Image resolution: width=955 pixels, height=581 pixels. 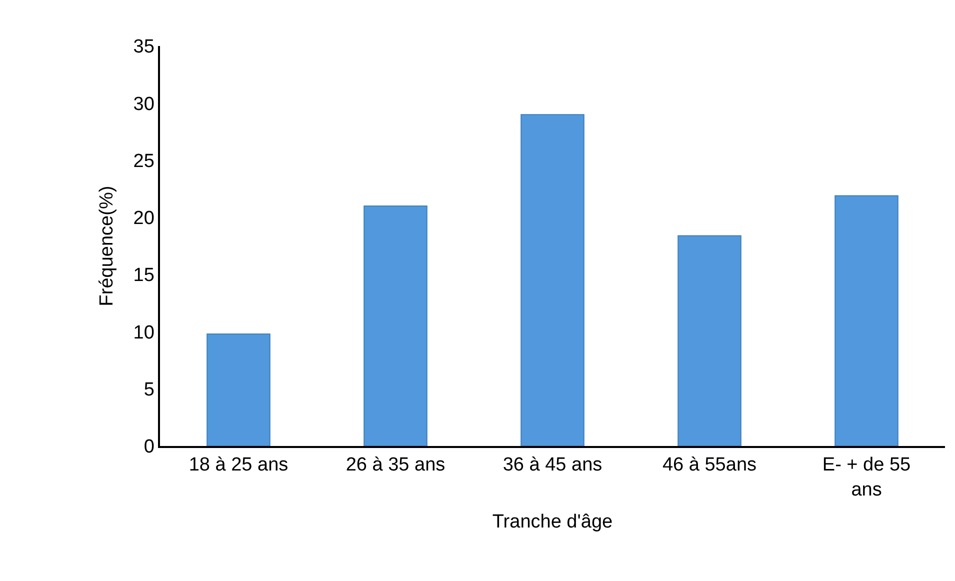 I want to click on y-tick-label: 25, so click(x=143, y=161).